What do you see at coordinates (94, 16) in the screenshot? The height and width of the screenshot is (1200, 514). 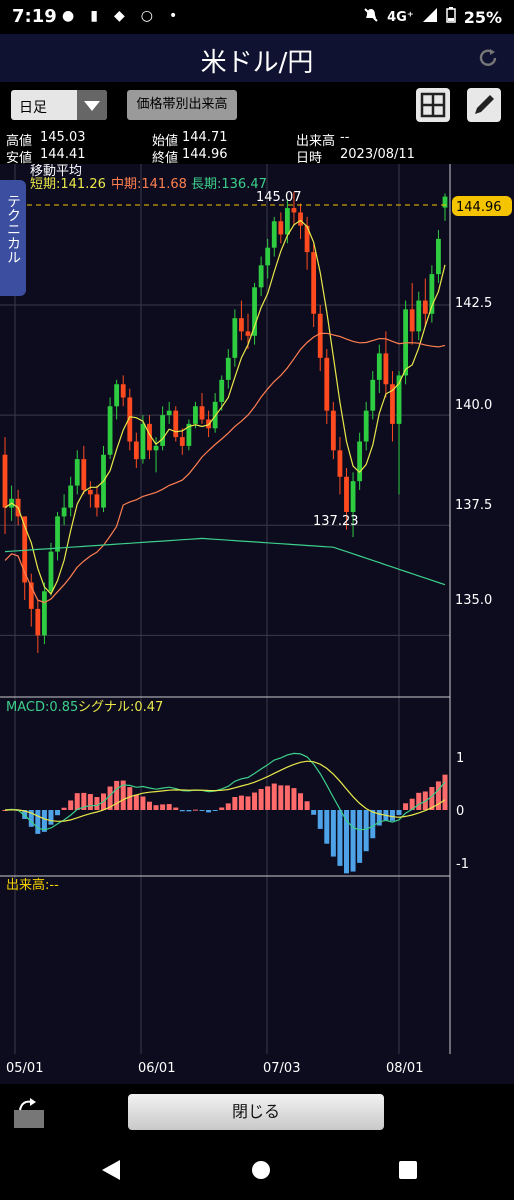 I see `sim-icon: ▮` at bounding box center [94, 16].